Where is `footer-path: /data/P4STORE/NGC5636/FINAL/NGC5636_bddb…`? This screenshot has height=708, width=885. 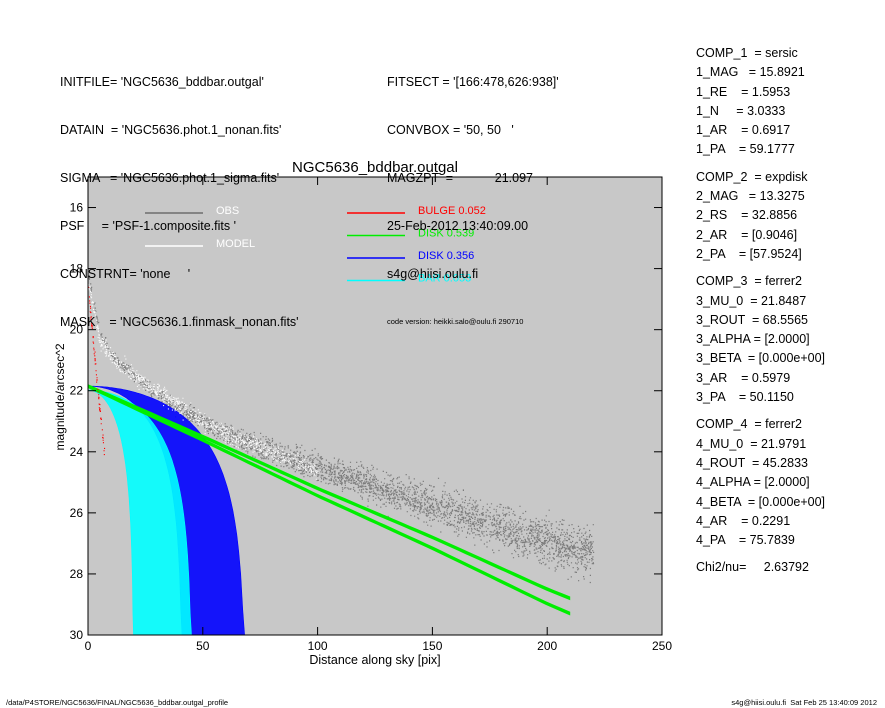 footer-path: /data/P4STORE/NGC5636/FINAL/NGC5636_bddb… is located at coordinates (117, 702).